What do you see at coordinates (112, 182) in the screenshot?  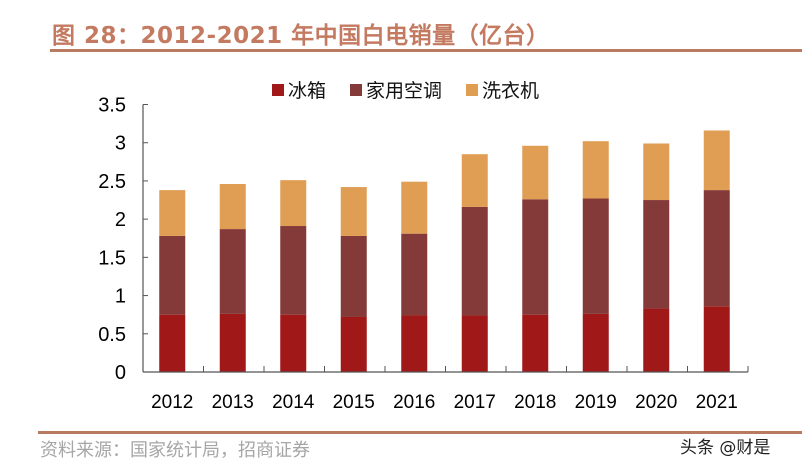 I see `y-tick-label: 2.5` at bounding box center [112, 182].